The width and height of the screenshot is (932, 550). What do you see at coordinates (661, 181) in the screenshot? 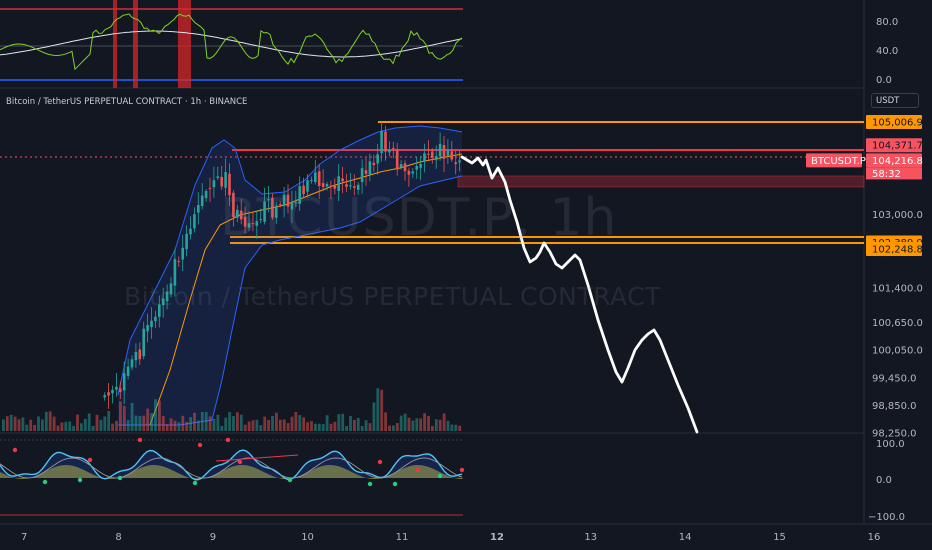
I see `supply-zone` at bounding box center [661, 181].